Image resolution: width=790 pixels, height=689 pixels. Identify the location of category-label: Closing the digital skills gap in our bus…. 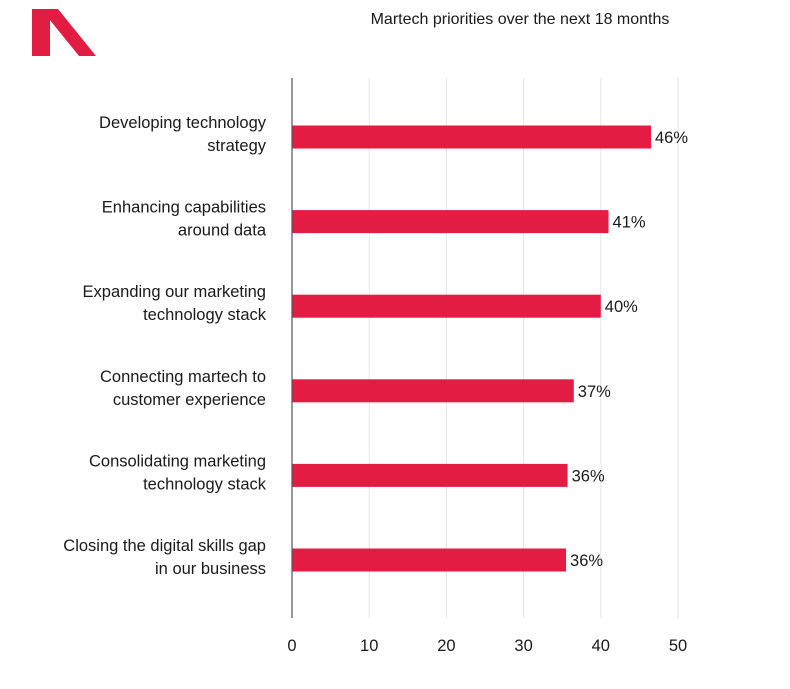
(164, 557).